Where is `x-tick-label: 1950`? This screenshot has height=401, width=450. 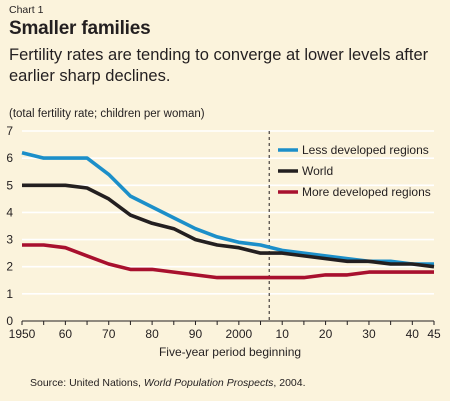
x-tick-label: 1950 is located at coordinates (22, 334).